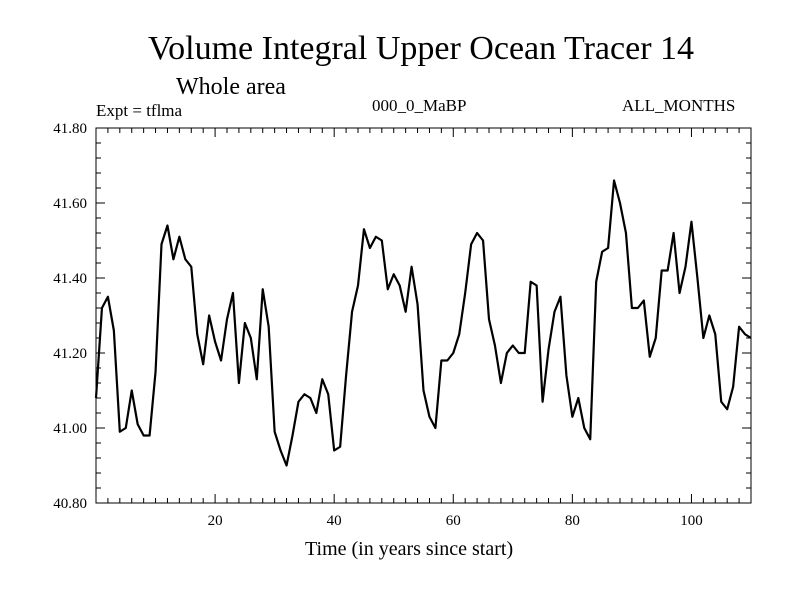  I want to click on period-label: 000_0_MaBP, so click(419, 105).